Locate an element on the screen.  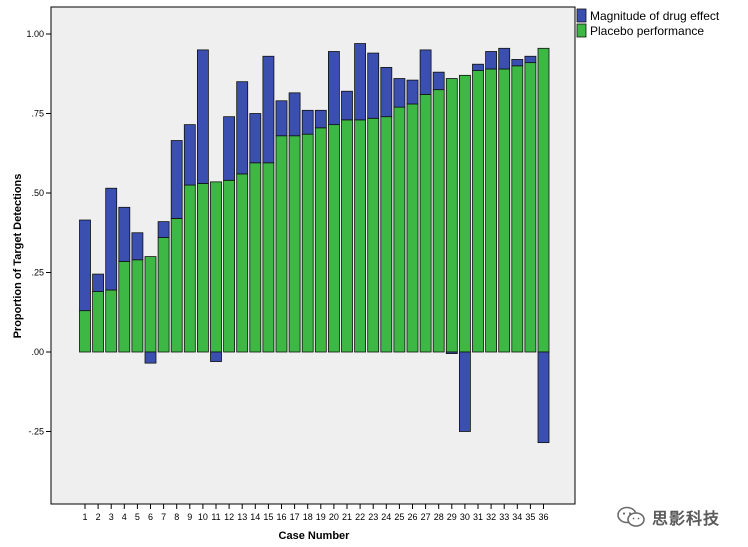
x-tick-label: 15 is located at coordinates (268, 517).